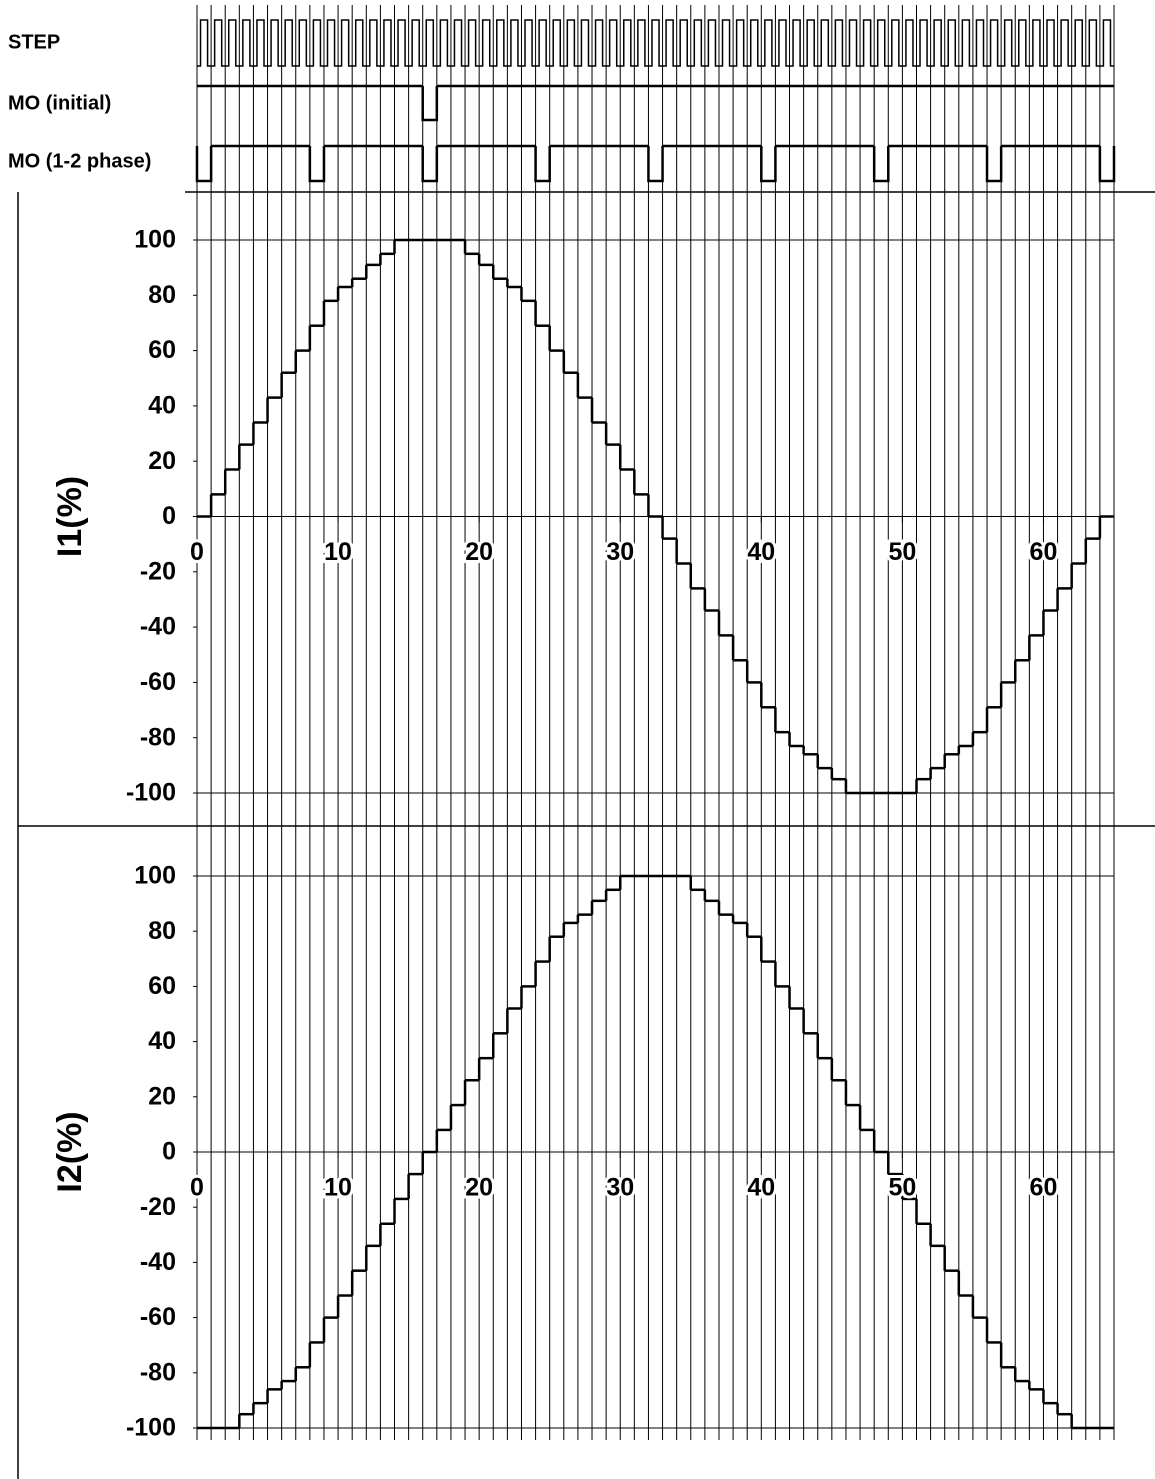  I want to click on y-axis-label: I2(%), so click(70, 1151).